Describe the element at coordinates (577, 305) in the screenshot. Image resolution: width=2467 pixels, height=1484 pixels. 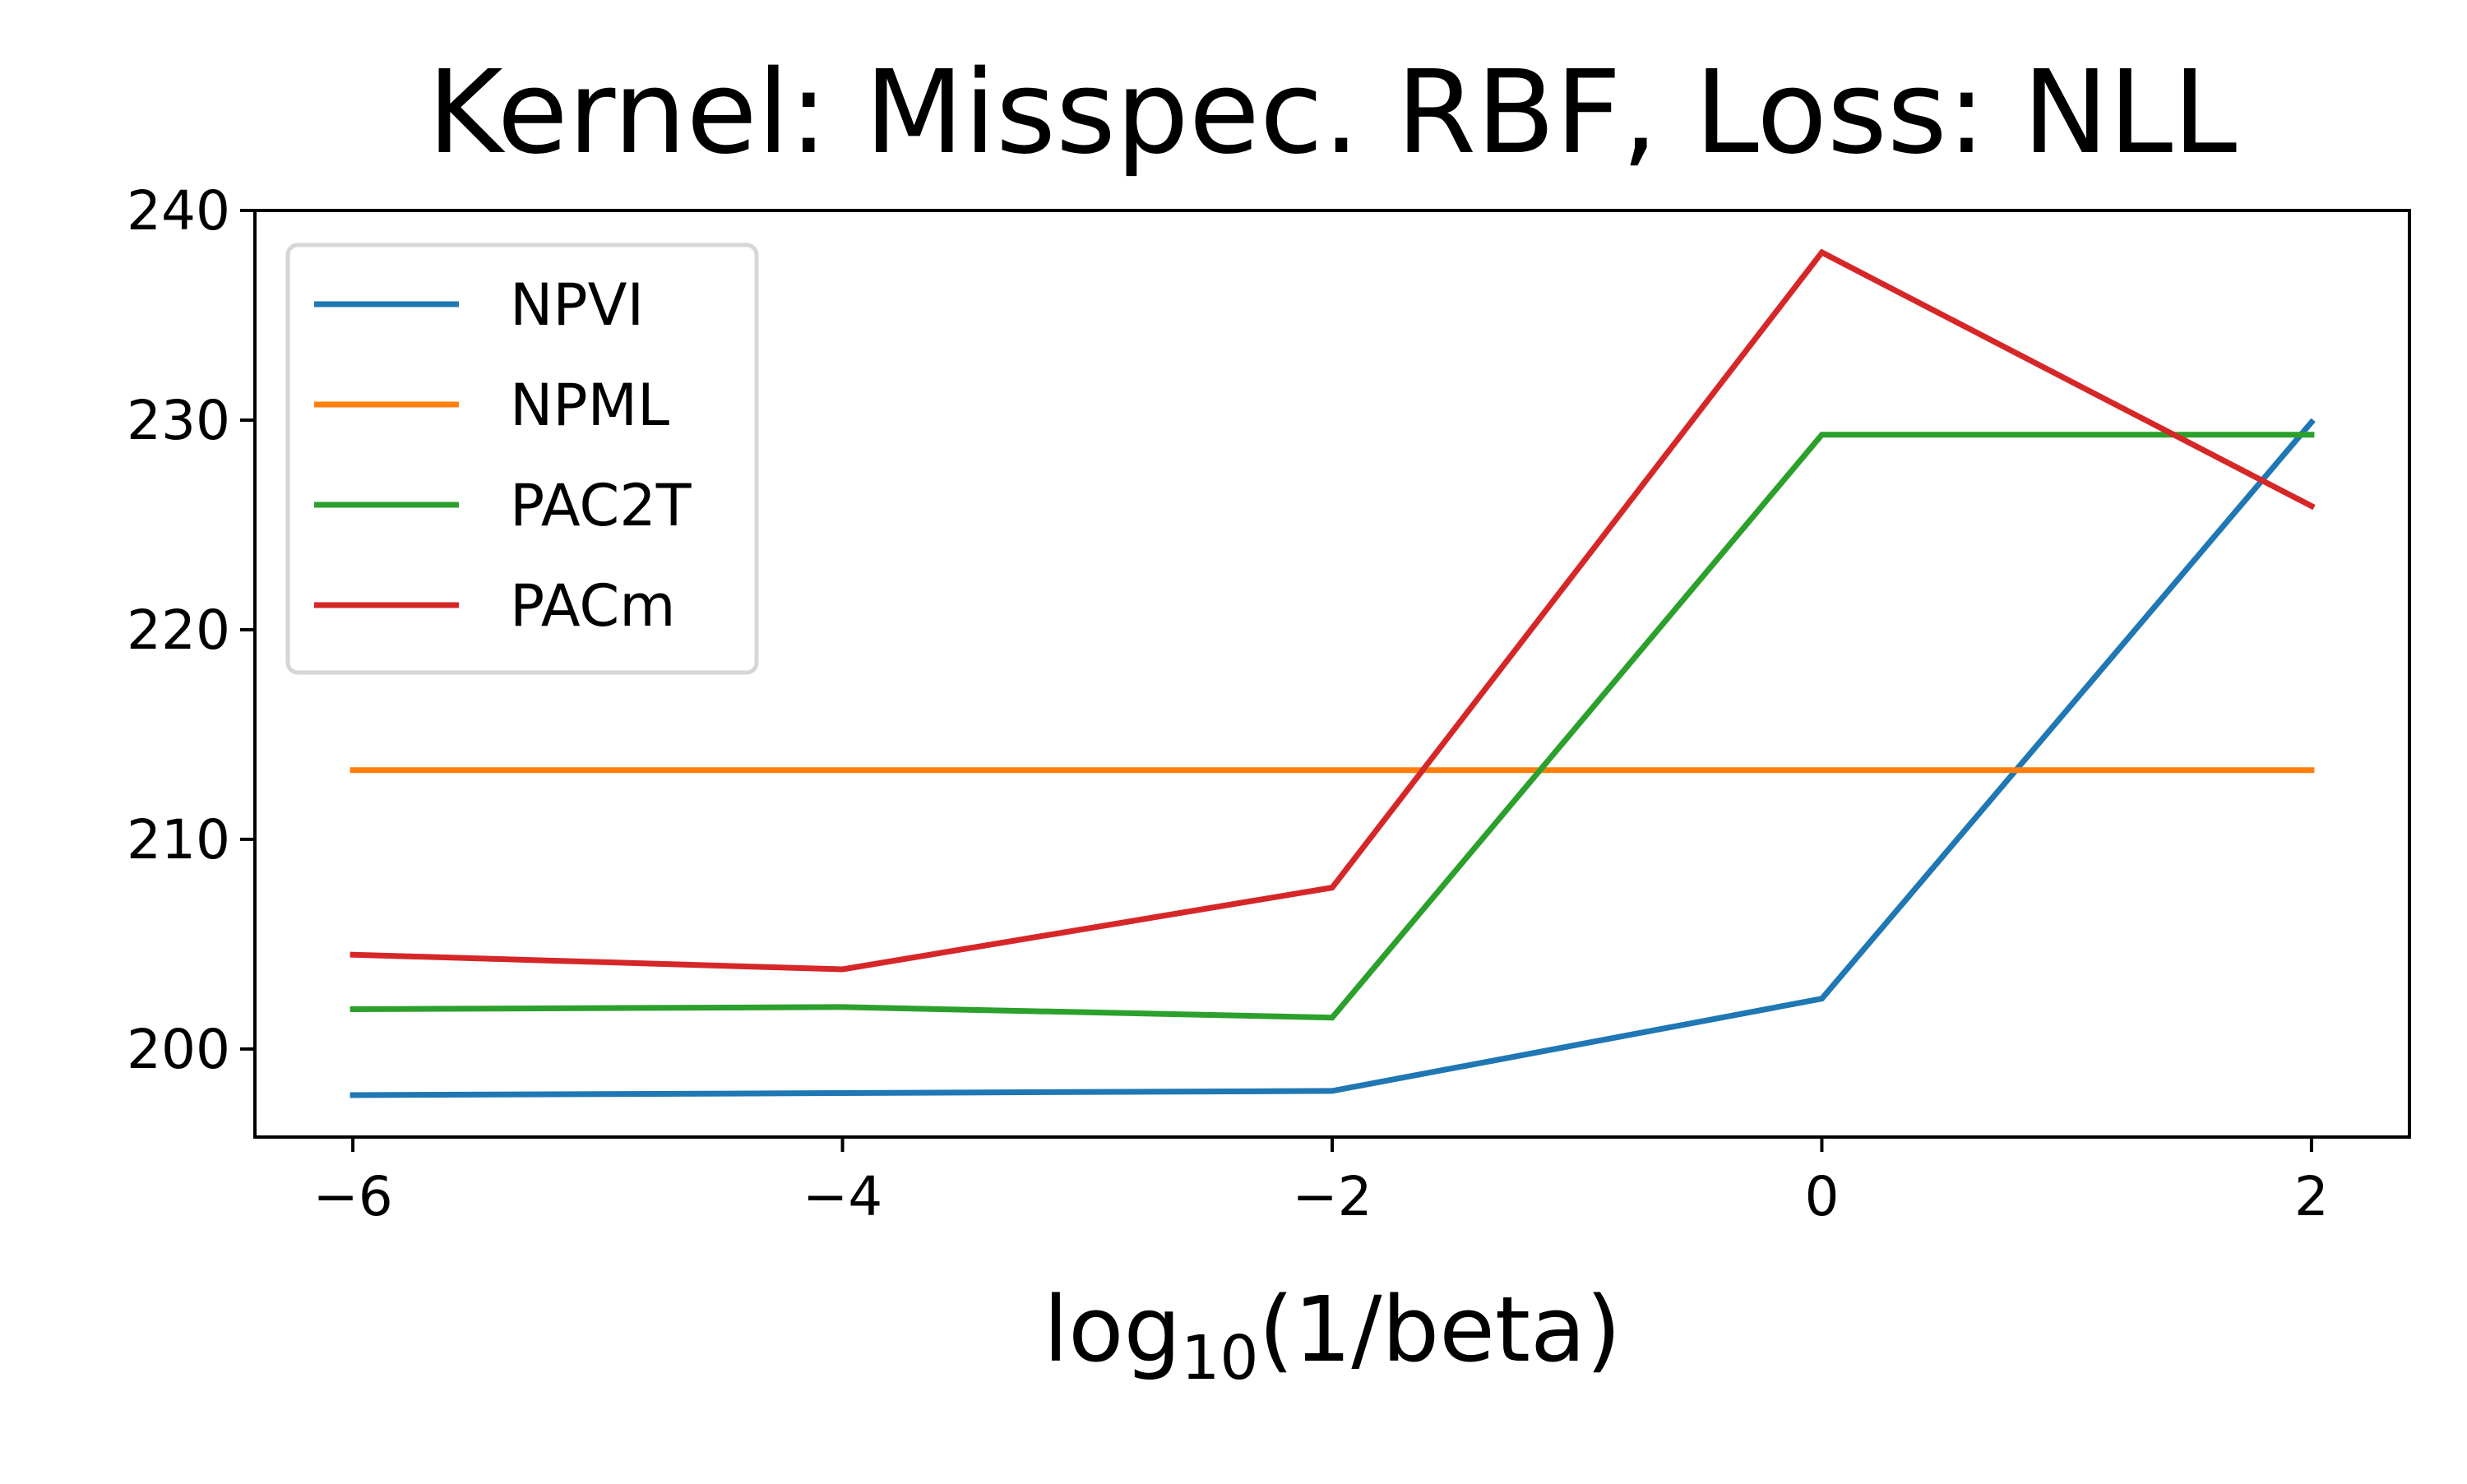
I see `legend-label-npvi: NPVI` at that location.